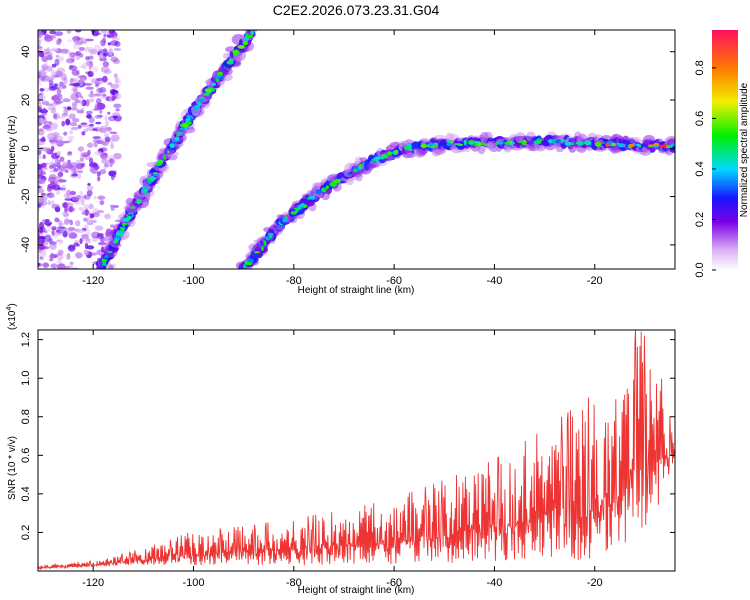 The image size is (750, 600). What do you see at coordinates (26, 100) in the screenshot?
I see `y-tick-label: 20` at bounding box center [26, 100].